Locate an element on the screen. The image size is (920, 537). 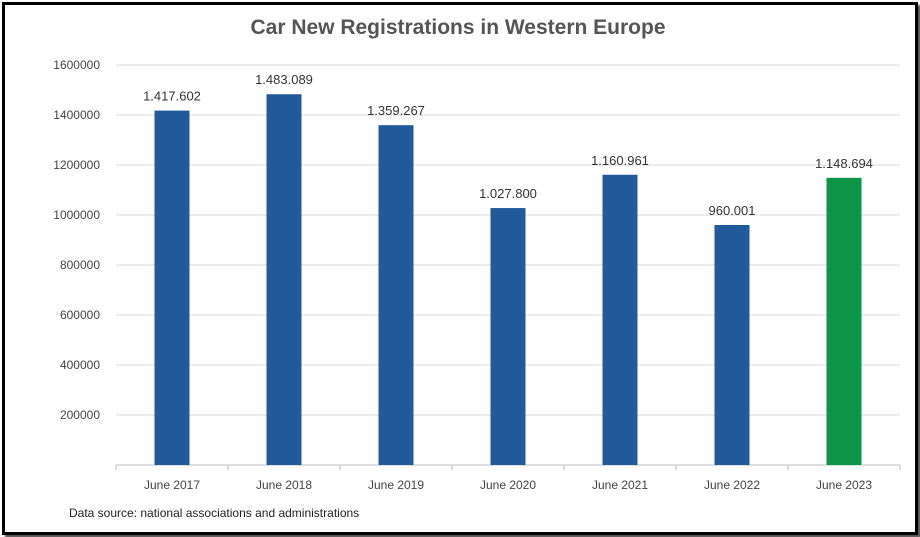
bar-june-2019 is located at coordinates (396, 295).